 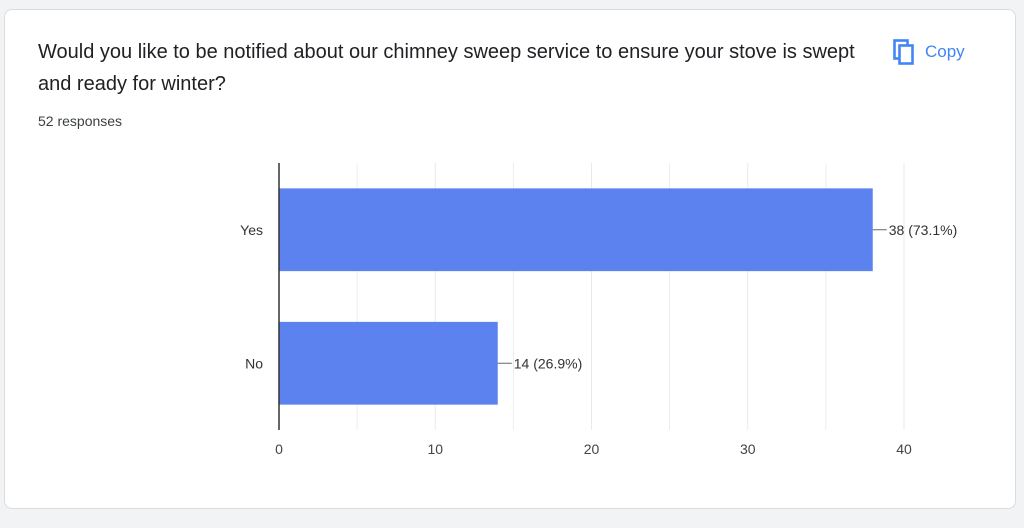 What do you see at coordinates (592, 449) in the screenshot?
I see `x-tick-label: 20` at bounding box center [592, 449].